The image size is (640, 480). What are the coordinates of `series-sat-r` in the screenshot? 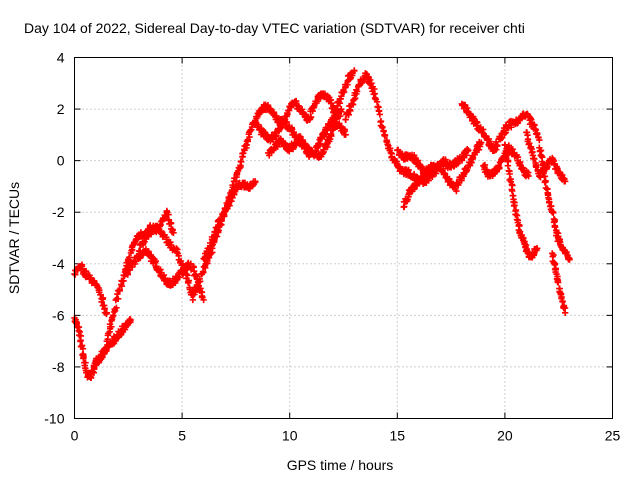 It's located at (554, 203).